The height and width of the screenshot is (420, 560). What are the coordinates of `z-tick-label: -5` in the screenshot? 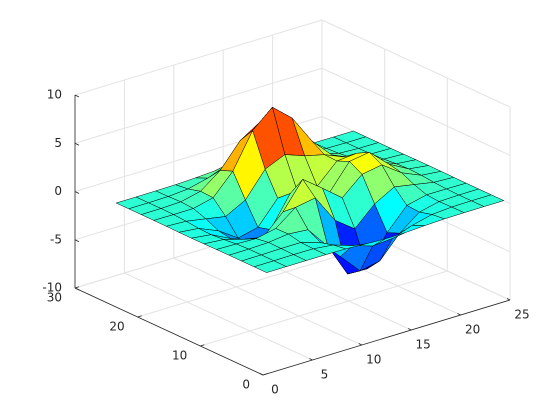 It's located at (56, 239).